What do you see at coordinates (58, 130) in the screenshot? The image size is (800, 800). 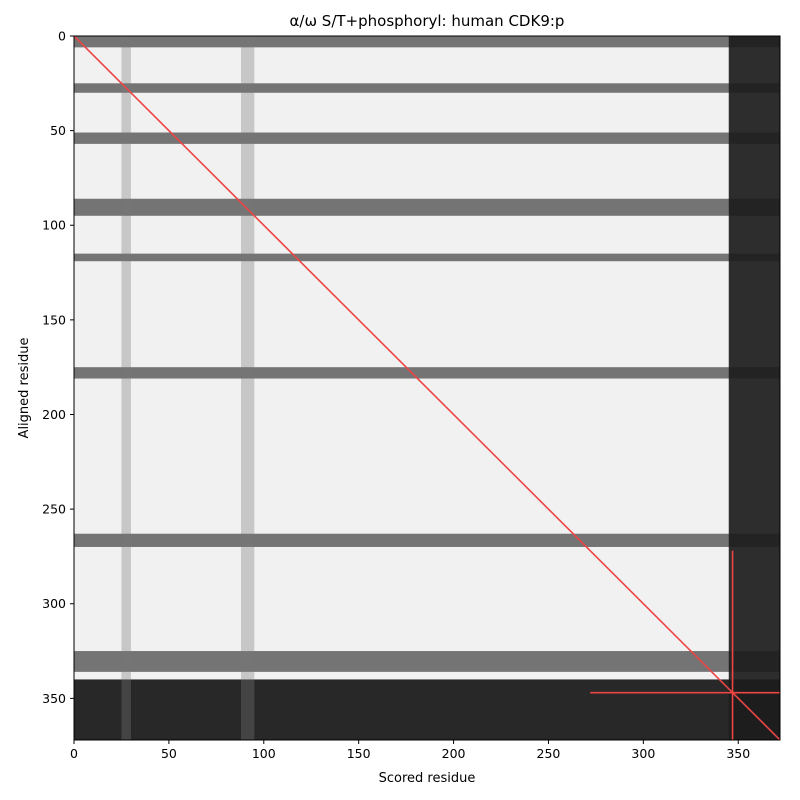 I see `y-tick-label: 50` at bounding box center [58, 130].